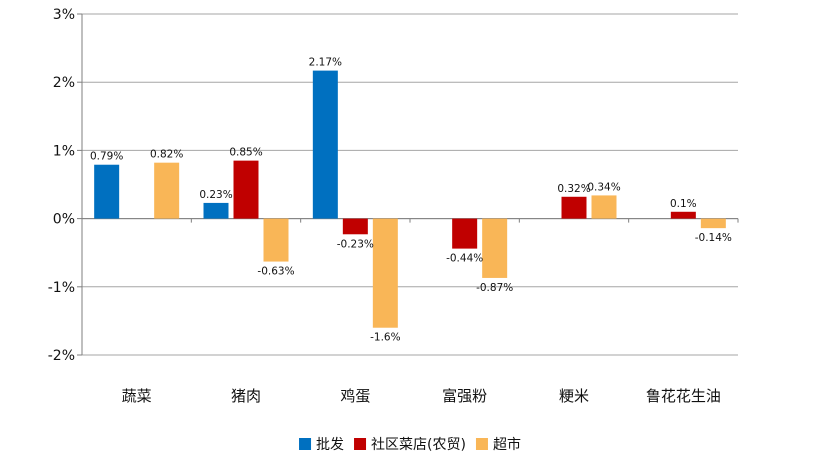 The height and width of the screenshot is (465, 820). Describe the element at coordinates (355, 396) in the screenshot. I see `x-tick-label: 鸡蛋` at that location.